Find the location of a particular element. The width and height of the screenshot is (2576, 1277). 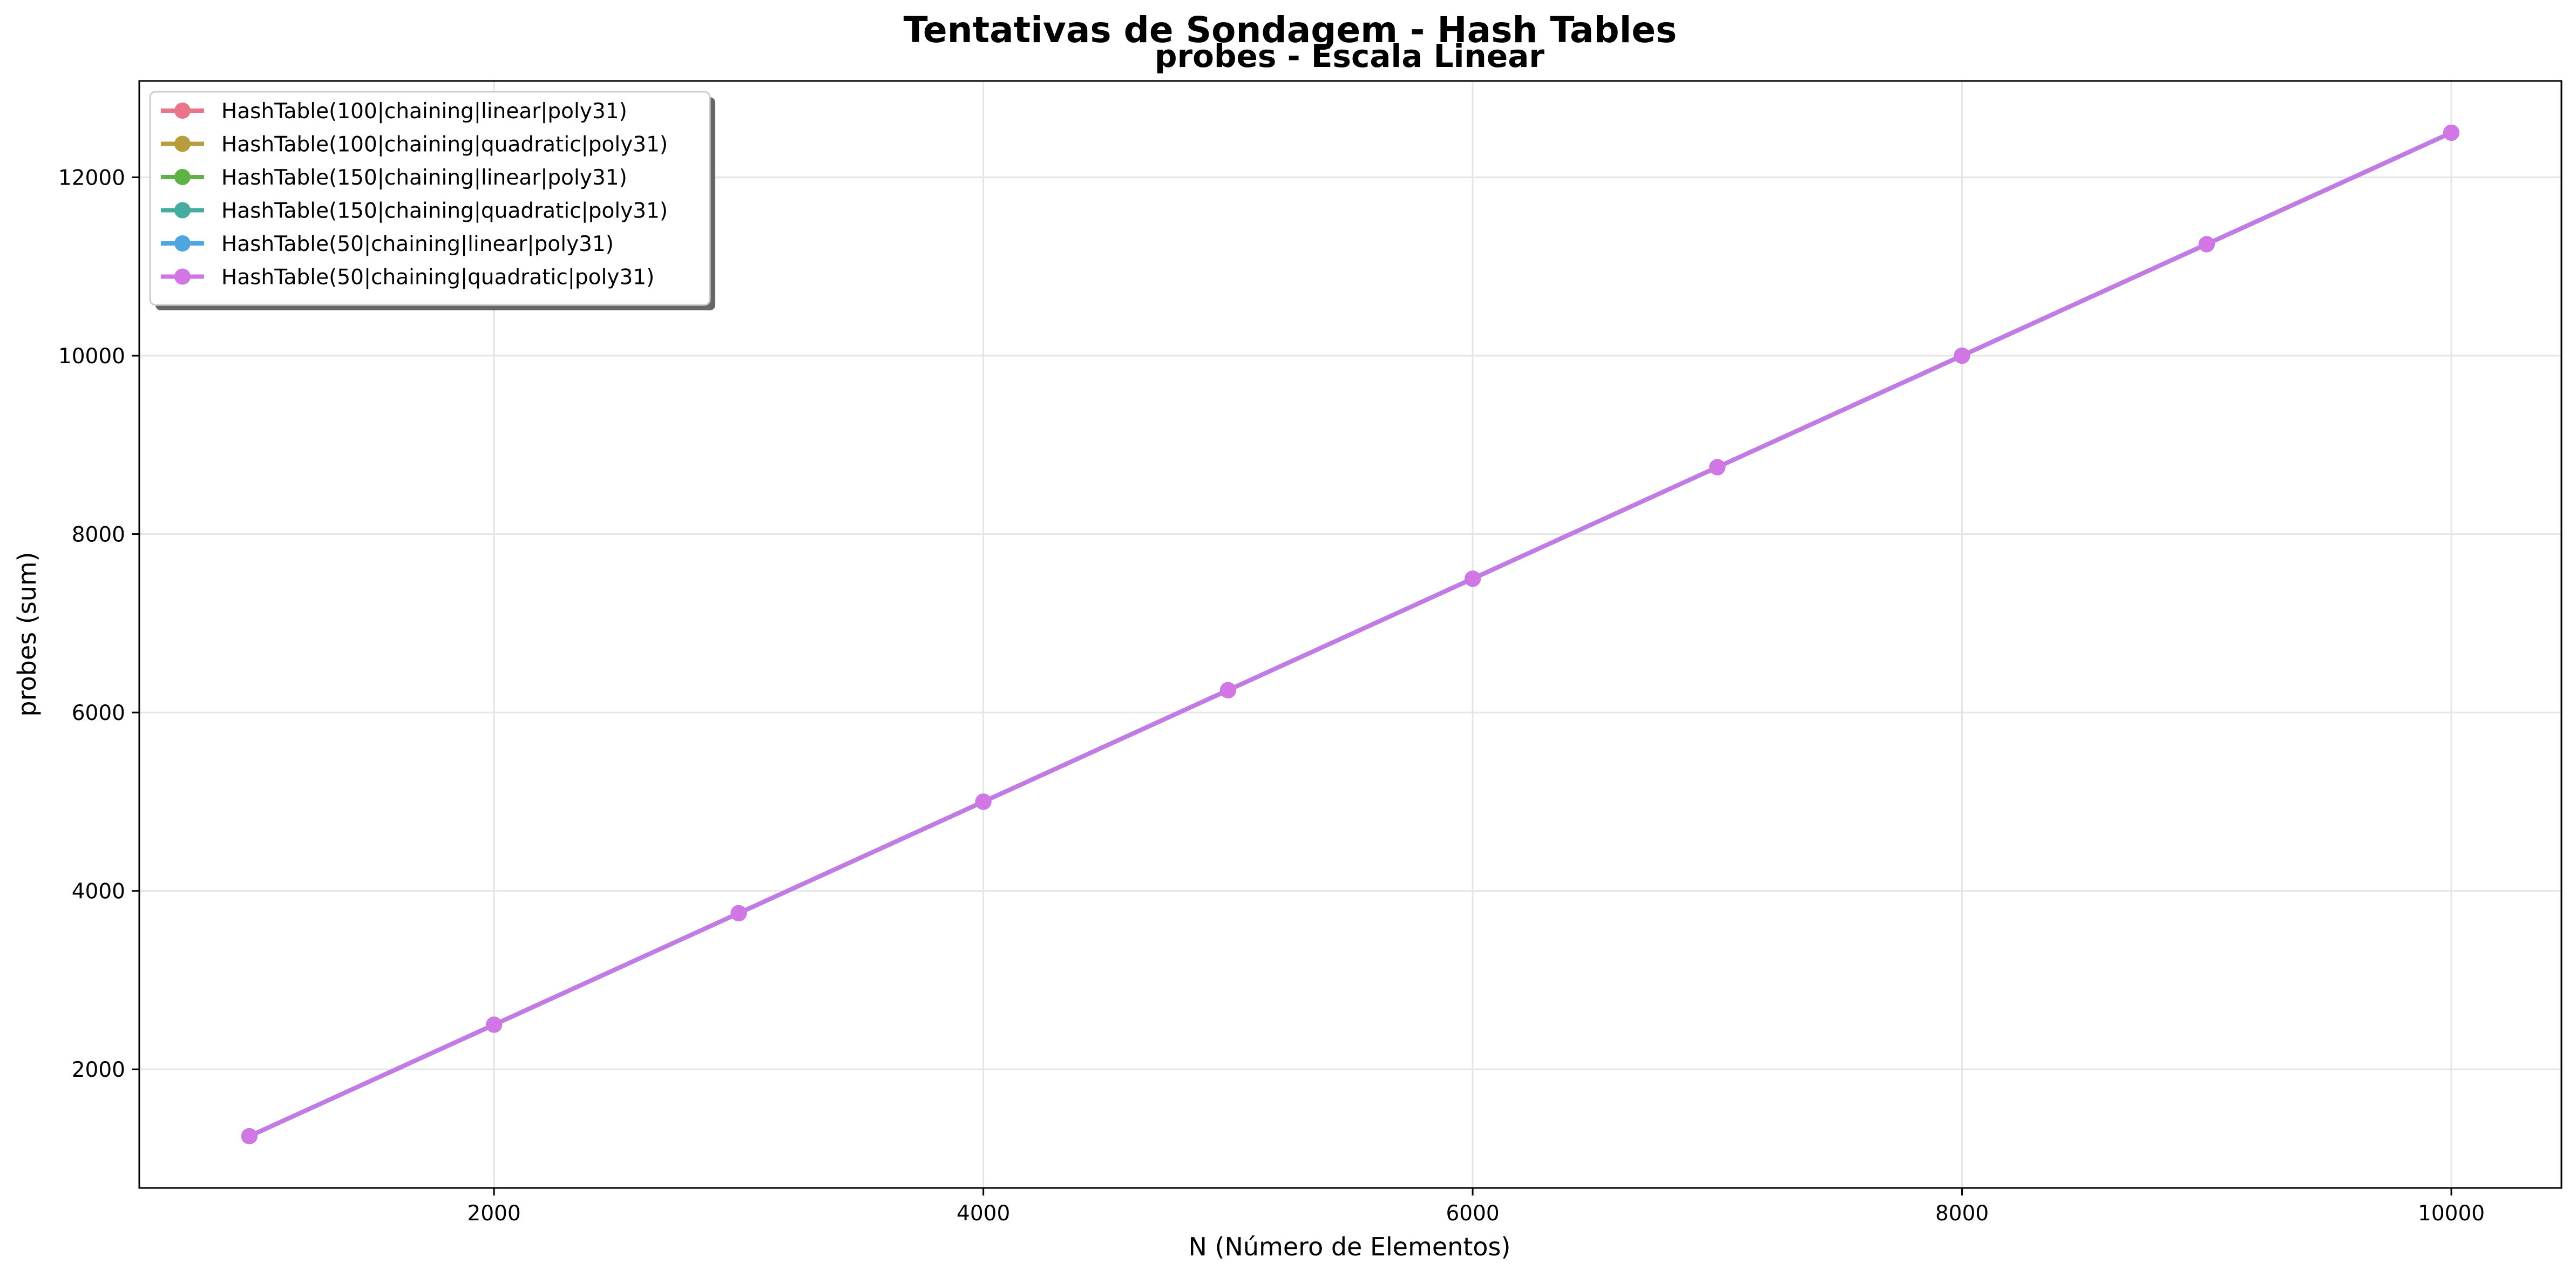

x-tick-label: 4000 is located at coordinates (984, 1213).